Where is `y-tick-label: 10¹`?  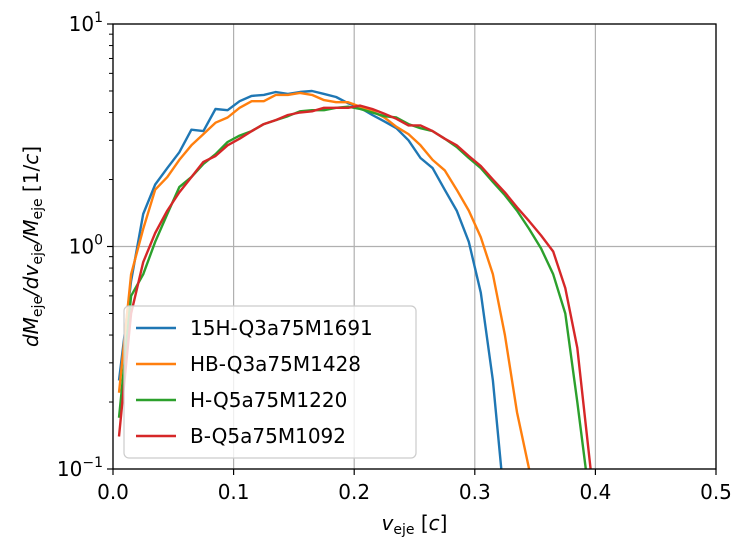
y-tick-label: 10¹ is located at coordinates (86, 23).